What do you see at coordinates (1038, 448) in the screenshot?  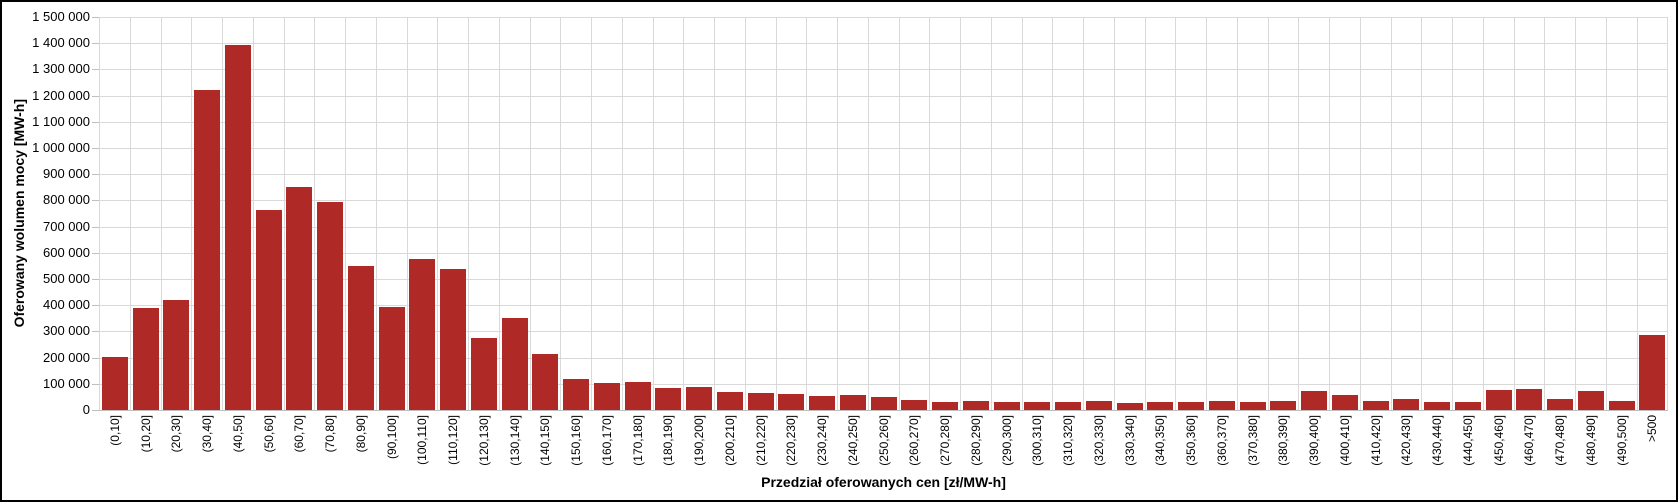 I see `x-tick-cell: (300,310]` at bounding box center [1038, 448].